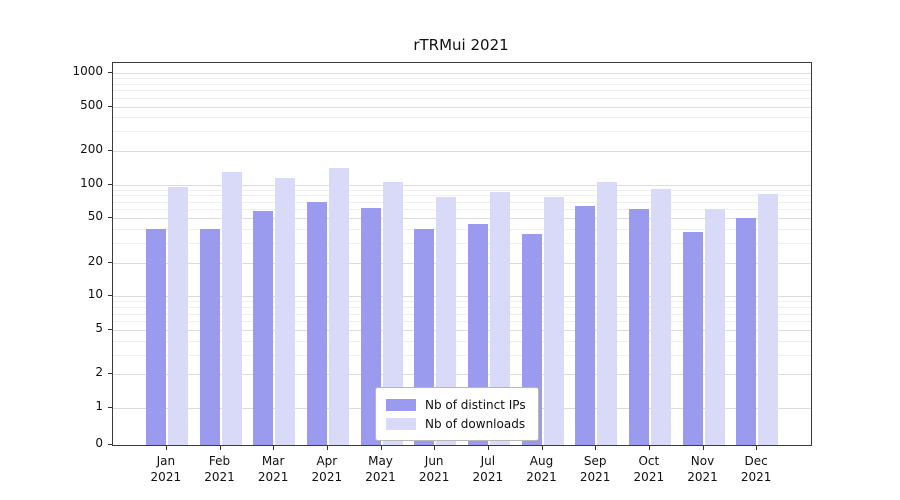 This screenshot has width=900, height=500. I want to click on x-tick-label: Jun 2021, so click(434, 469).